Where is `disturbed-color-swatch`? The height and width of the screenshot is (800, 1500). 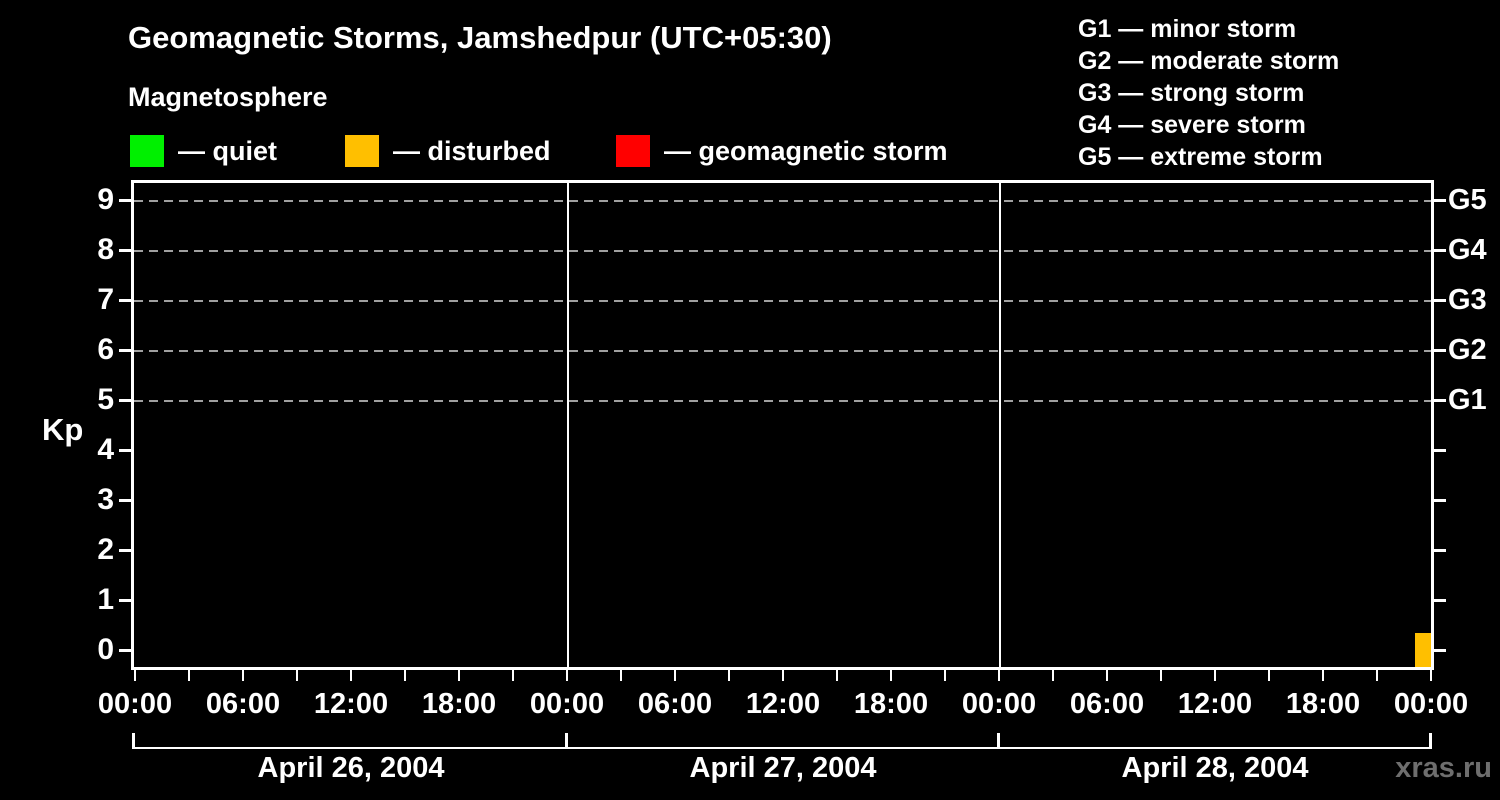 disturbed-color-swatch is located at coordinates (362, 151).